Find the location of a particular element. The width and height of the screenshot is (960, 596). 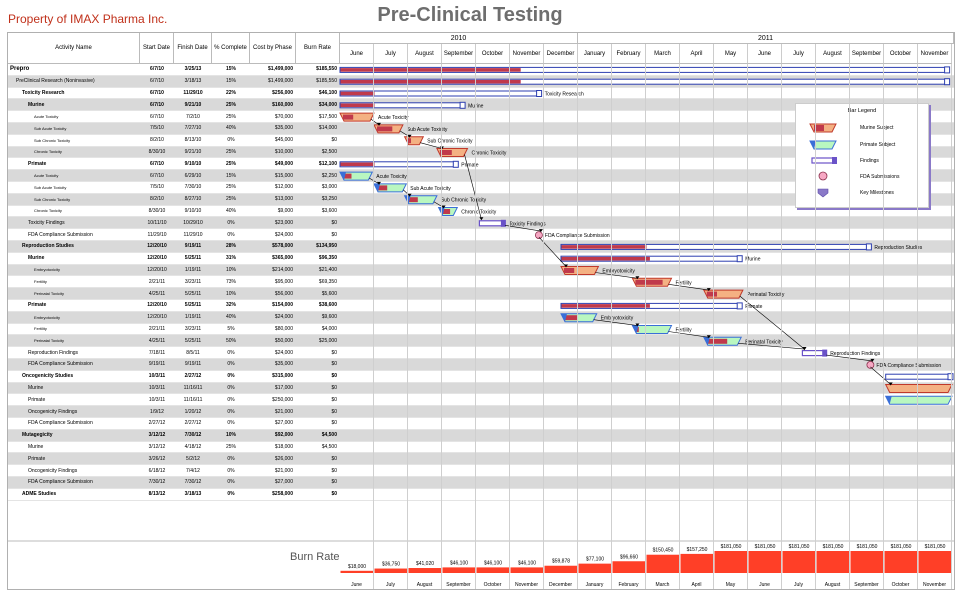

table-row: Primate 10/3/11 11/16/11 0% $250,000 $0 is located at coordinates (481, 400).